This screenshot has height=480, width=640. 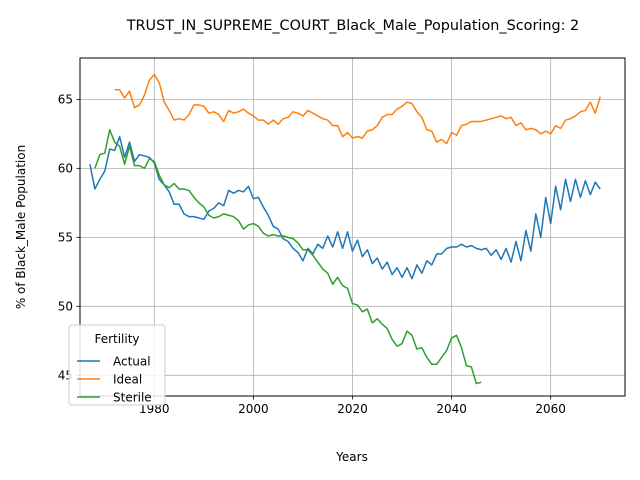 I want to click on y-tick-label: 50, so click(x=65, y=307).